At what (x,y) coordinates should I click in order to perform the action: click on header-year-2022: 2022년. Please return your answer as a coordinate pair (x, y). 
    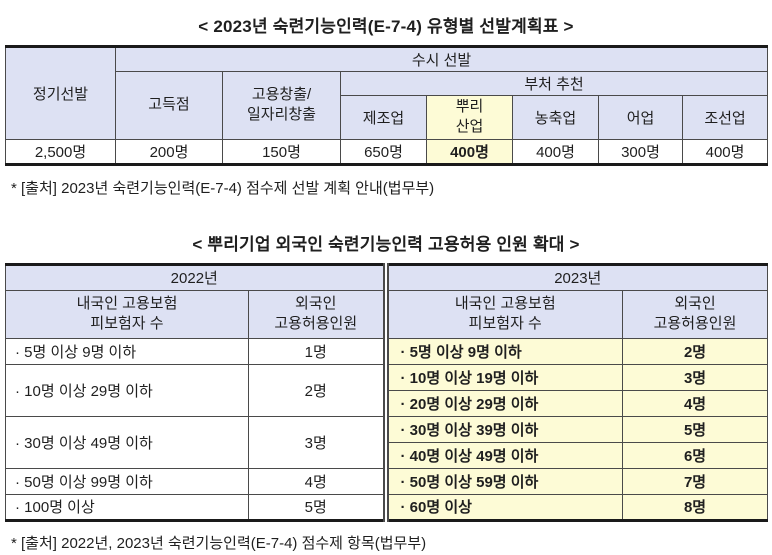
    Looking at the image, I should click on (195, 277).